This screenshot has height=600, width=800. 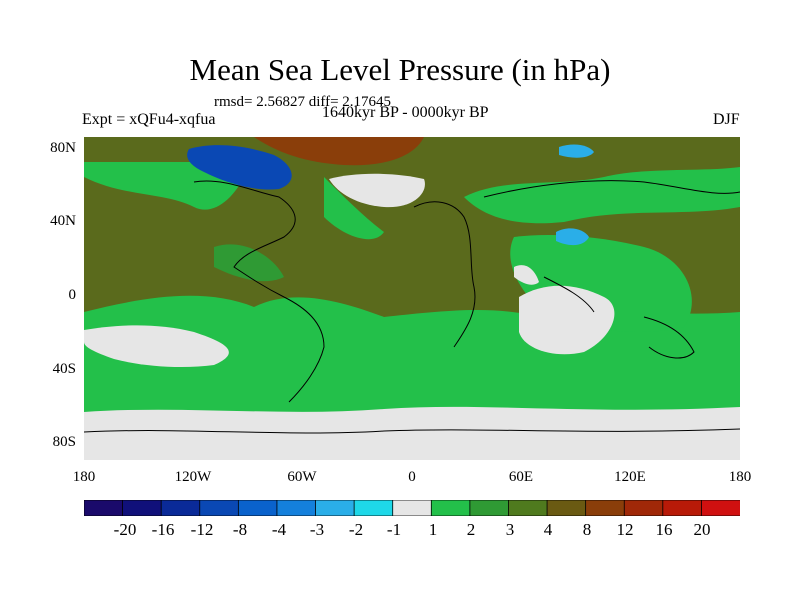 I want to click on colorbar-label: -1, so click(x=394, y=529).